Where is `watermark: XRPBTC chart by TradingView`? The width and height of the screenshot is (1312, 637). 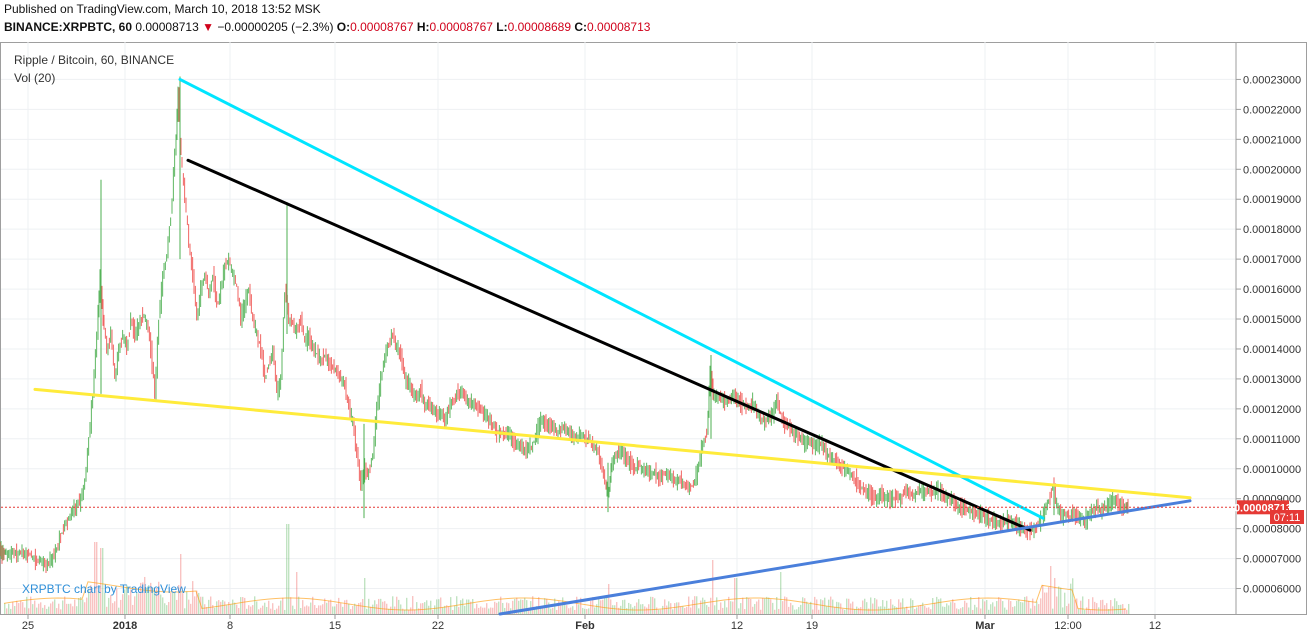 watermark: XRPBTC chart by TradingView is located at coordinates (104, 589).